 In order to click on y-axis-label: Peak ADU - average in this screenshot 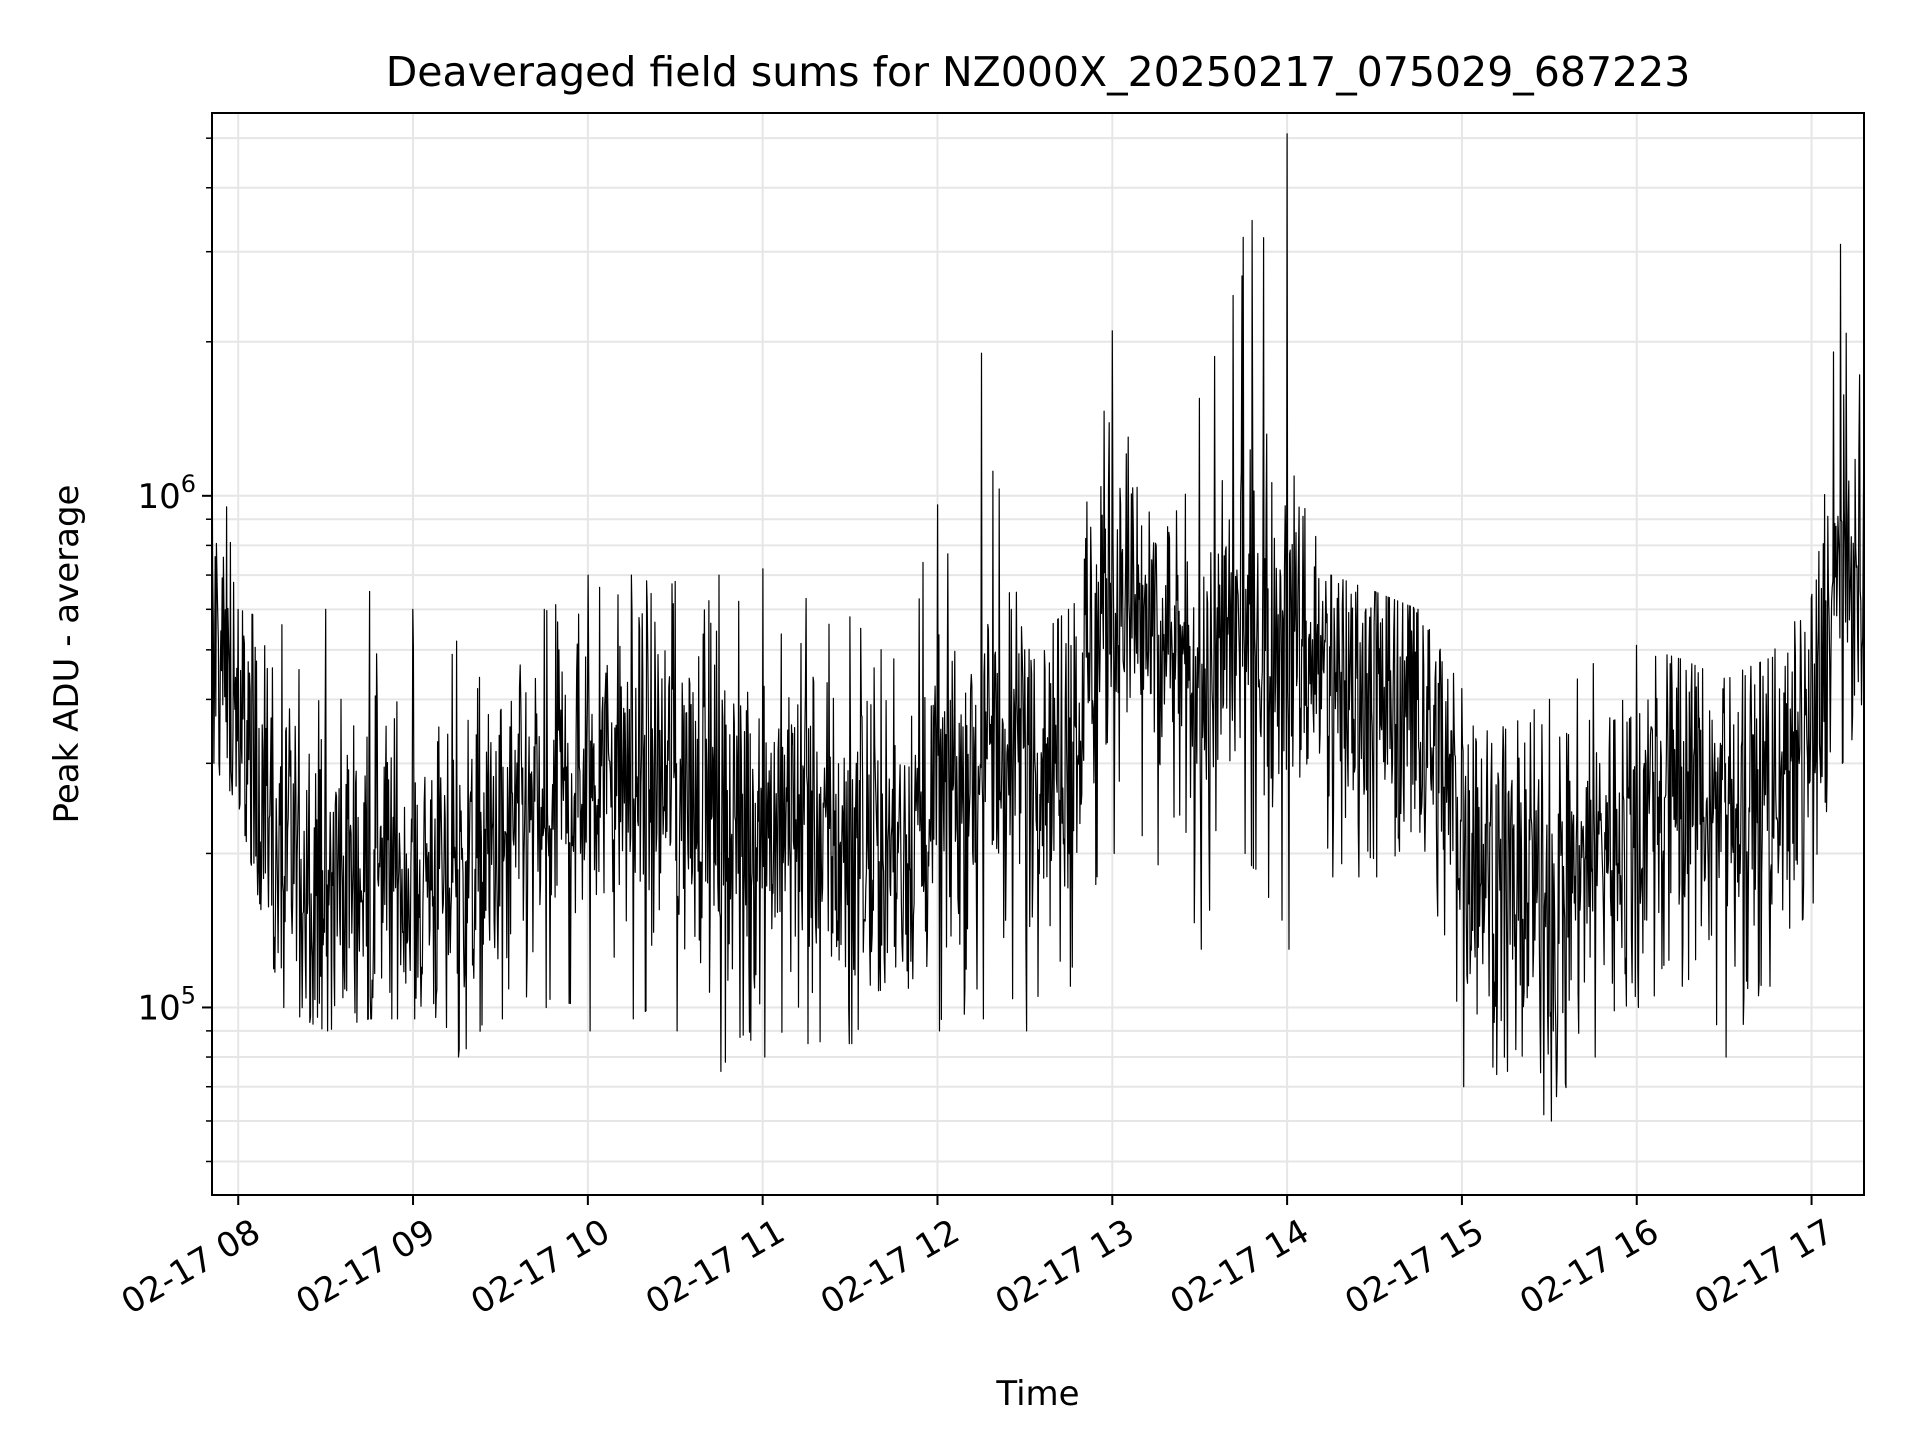, I will do `click(67, 654)`.